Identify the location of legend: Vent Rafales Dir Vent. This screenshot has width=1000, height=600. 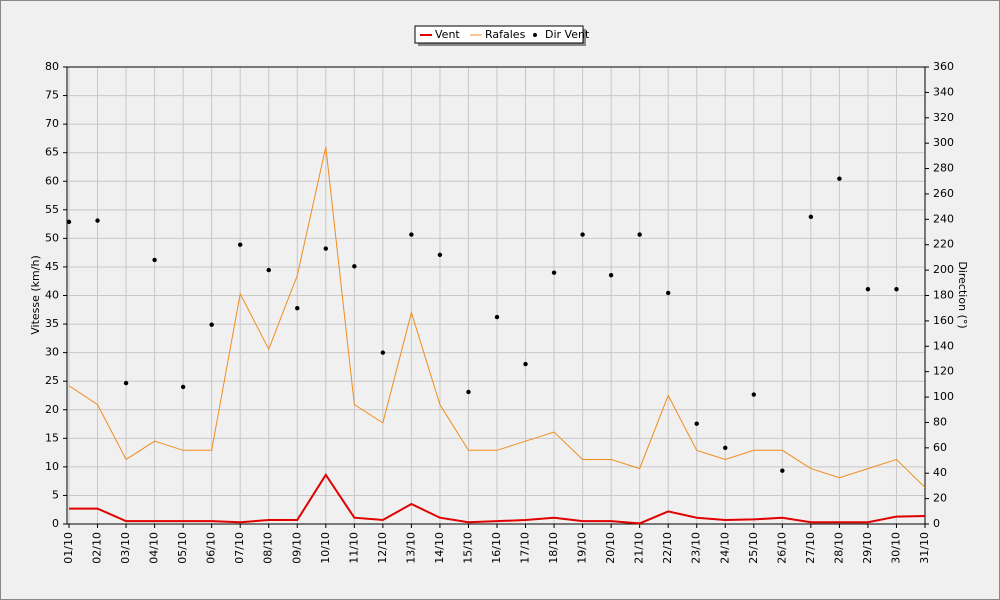
(502, 35).